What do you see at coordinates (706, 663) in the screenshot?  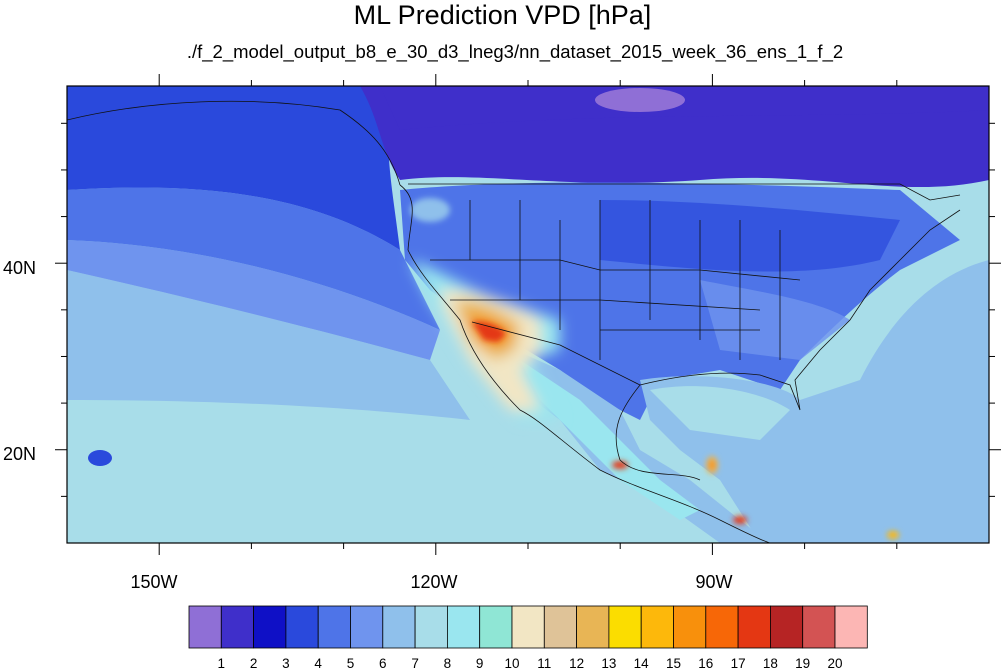 I see `colorbar-label: 16` at bounding box center [706, 663].